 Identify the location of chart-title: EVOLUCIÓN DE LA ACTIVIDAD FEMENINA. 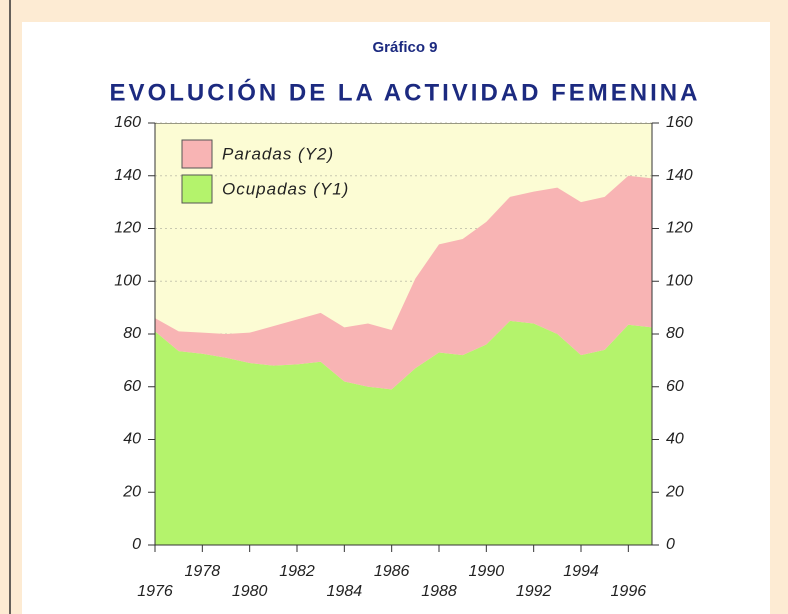
(405, 92).